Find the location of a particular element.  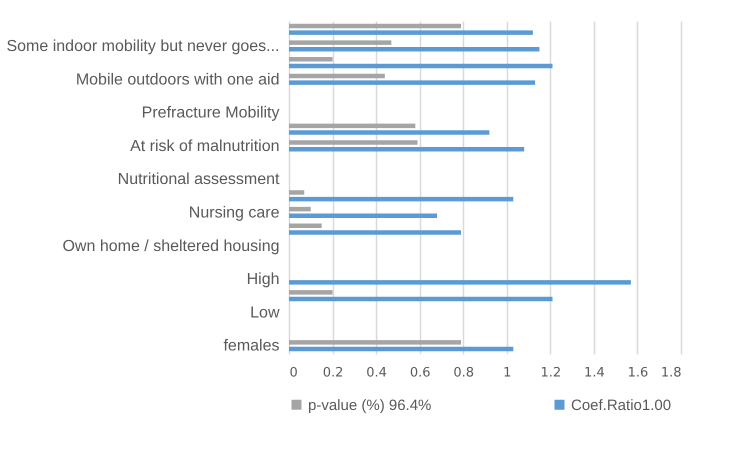

y-tick-label: Own home / sheltered housing is located at coordinates (171, 246).